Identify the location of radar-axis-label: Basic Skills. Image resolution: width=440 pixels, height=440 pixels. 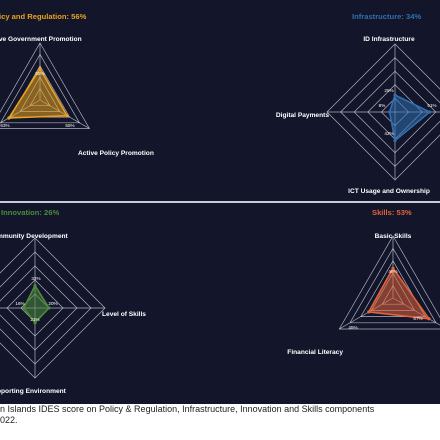
(393, 236).